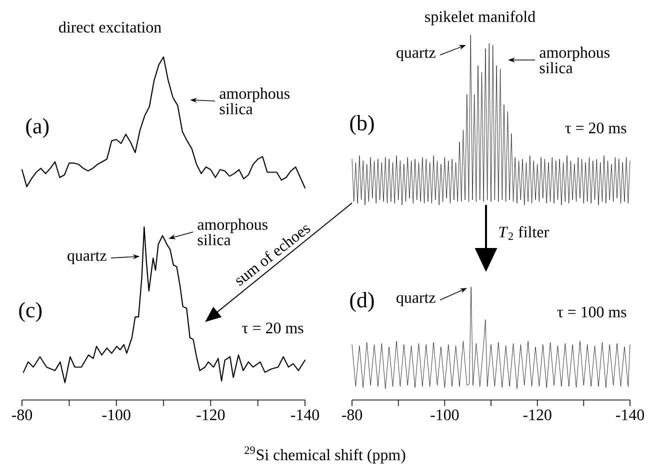  I want to click on annotation: τ = 100 ms, so click(591, 312).